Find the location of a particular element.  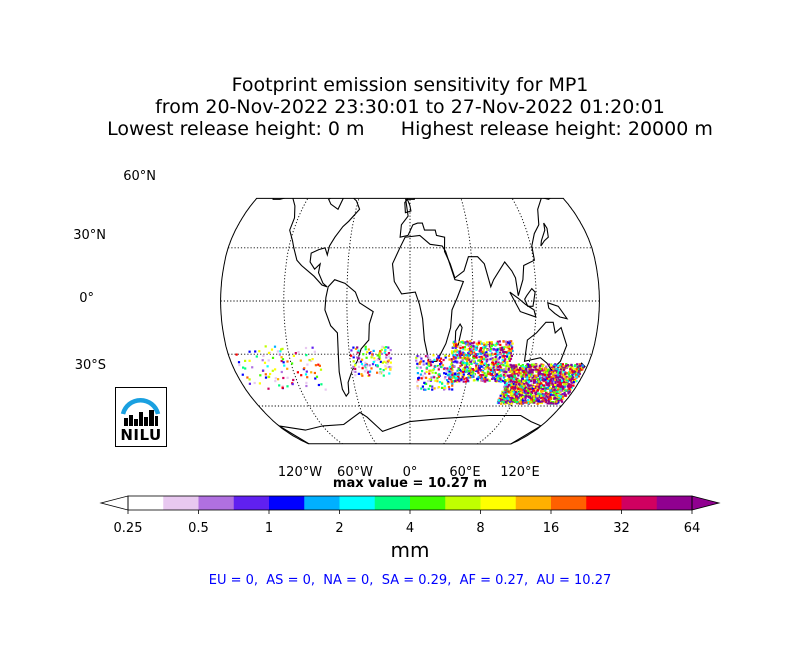

continent-antarctica is located at coordinates (410, 427).